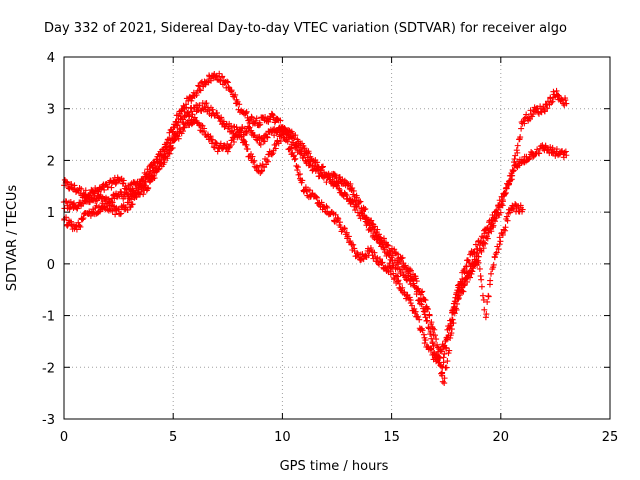  I want to click on y-tick-label: -3, so click(48, 420).